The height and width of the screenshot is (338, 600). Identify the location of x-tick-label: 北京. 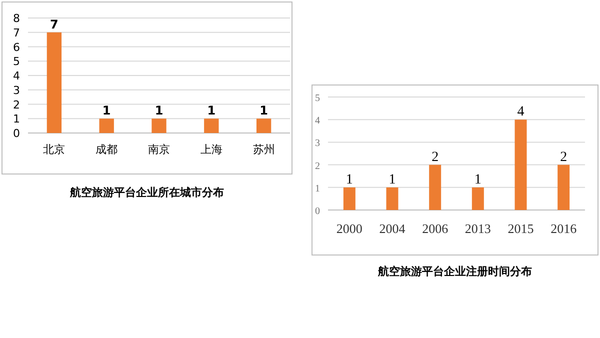
(54, 149).